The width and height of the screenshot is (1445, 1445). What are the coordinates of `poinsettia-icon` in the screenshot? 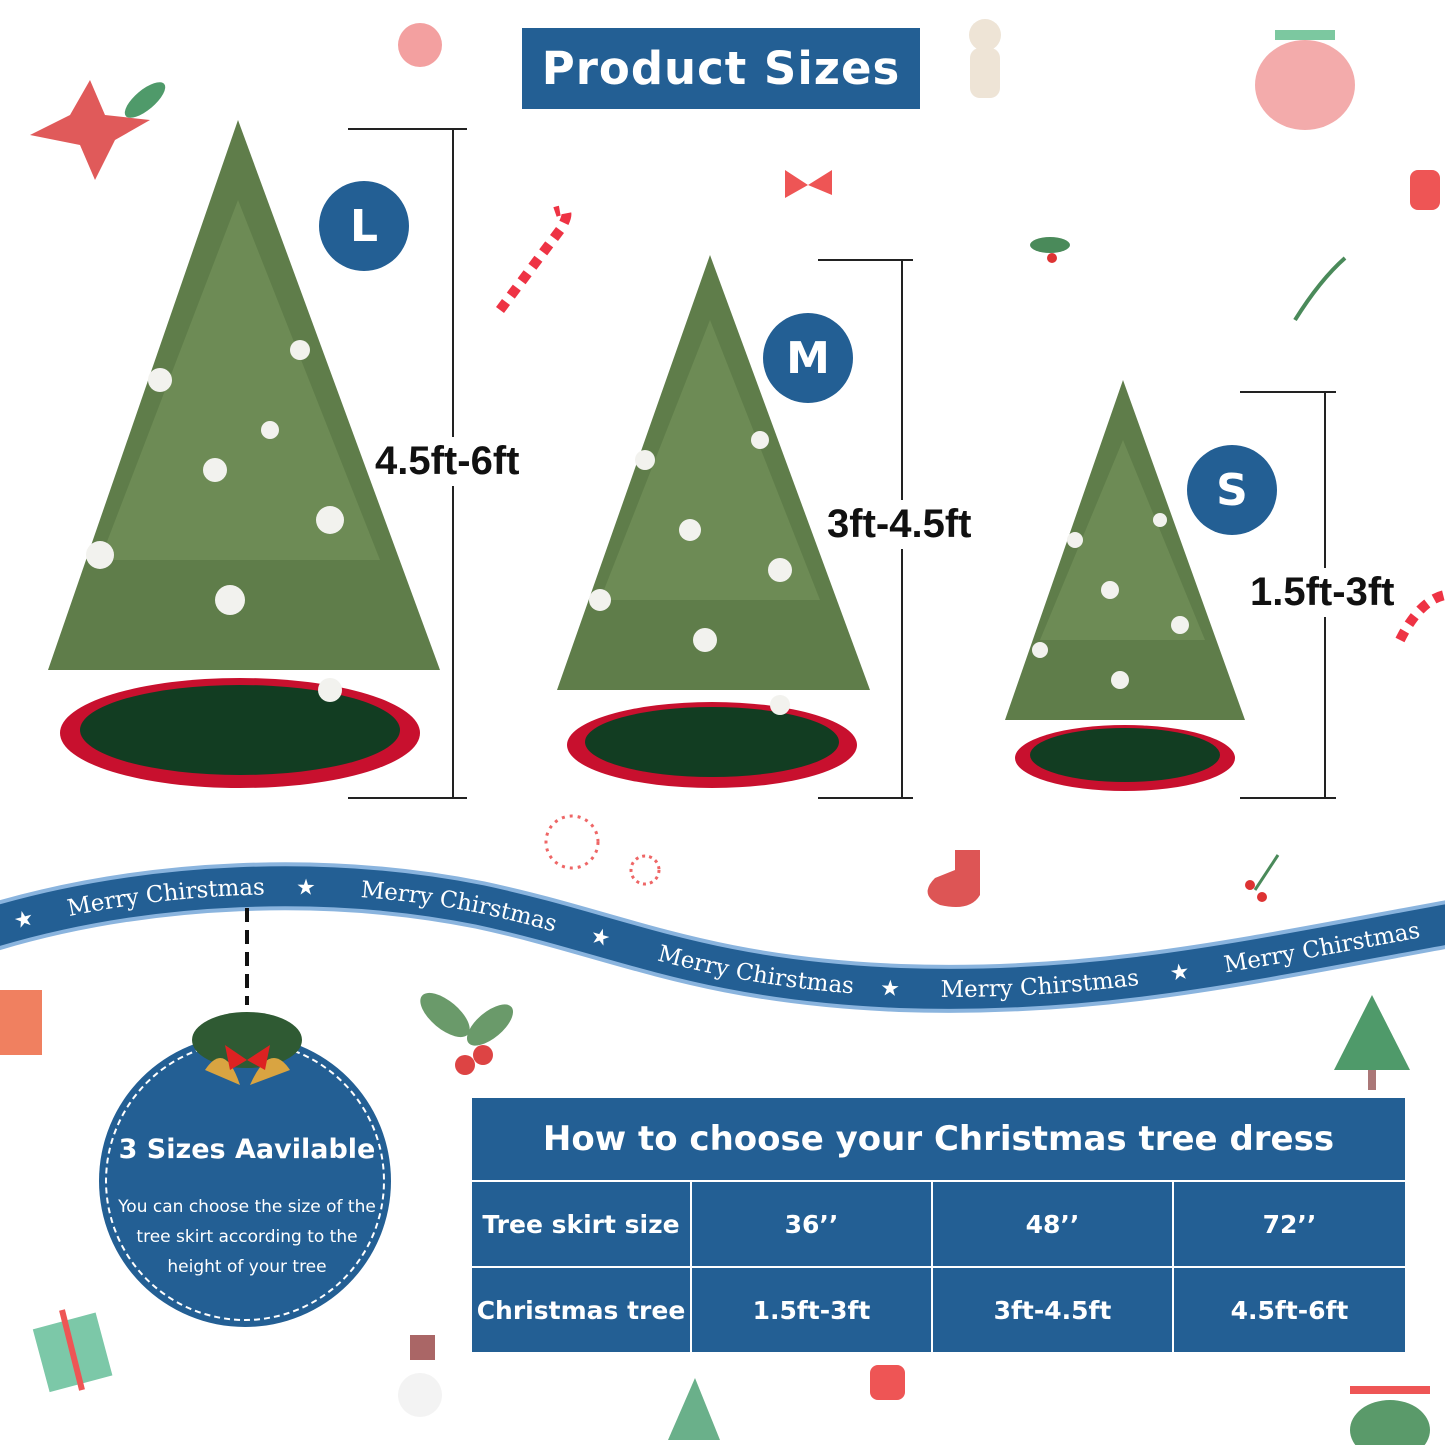 It's located at (98, 130).